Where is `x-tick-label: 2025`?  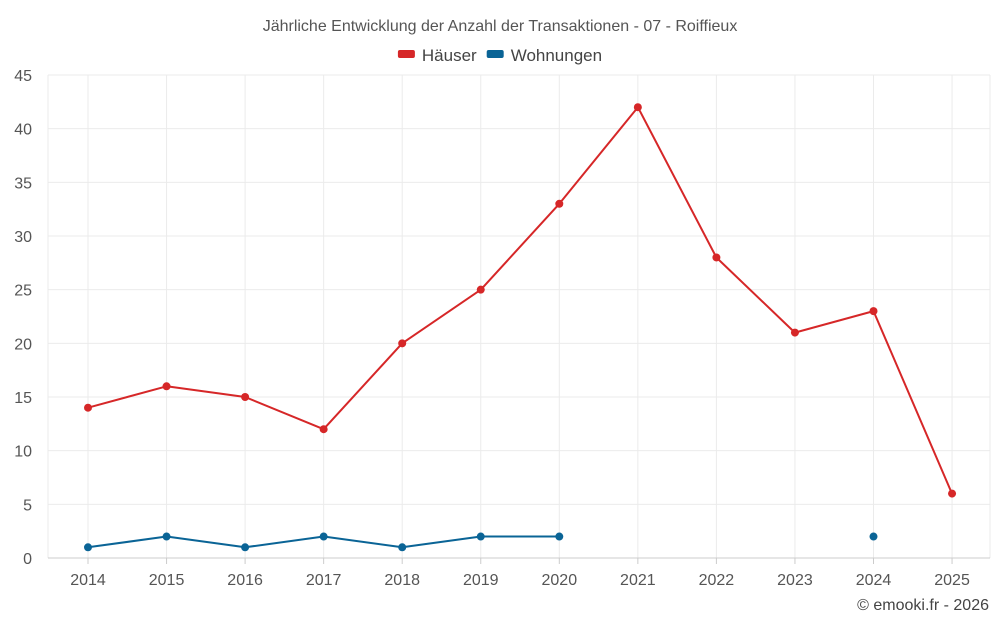
x-tick-label: 2025 is located at coordinates (952, 580).